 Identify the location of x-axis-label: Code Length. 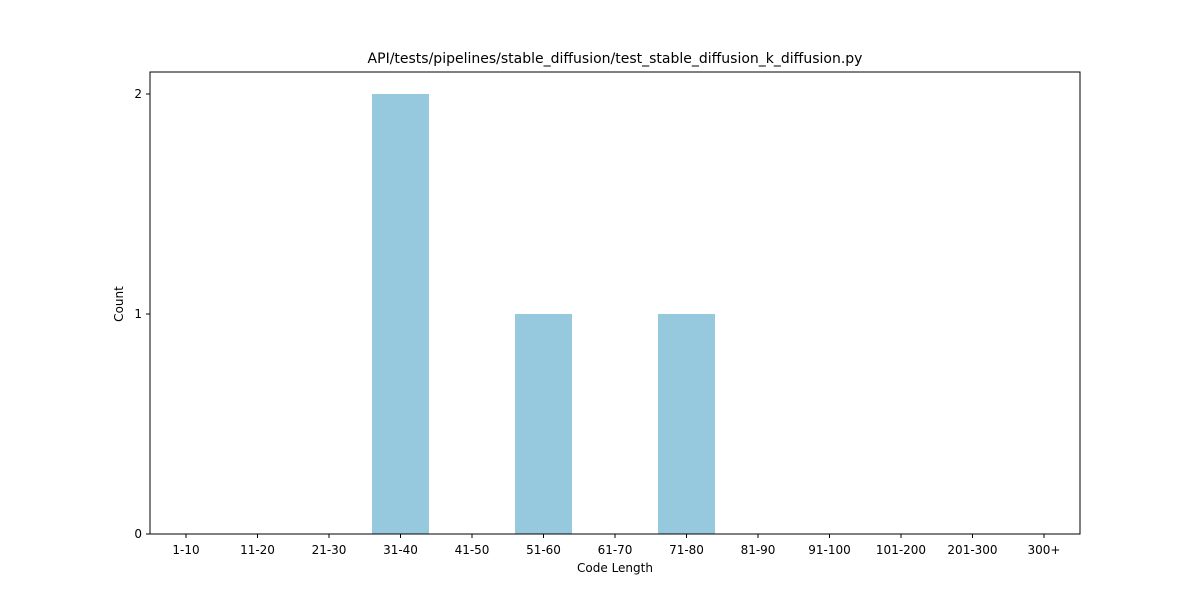
(615, 568).